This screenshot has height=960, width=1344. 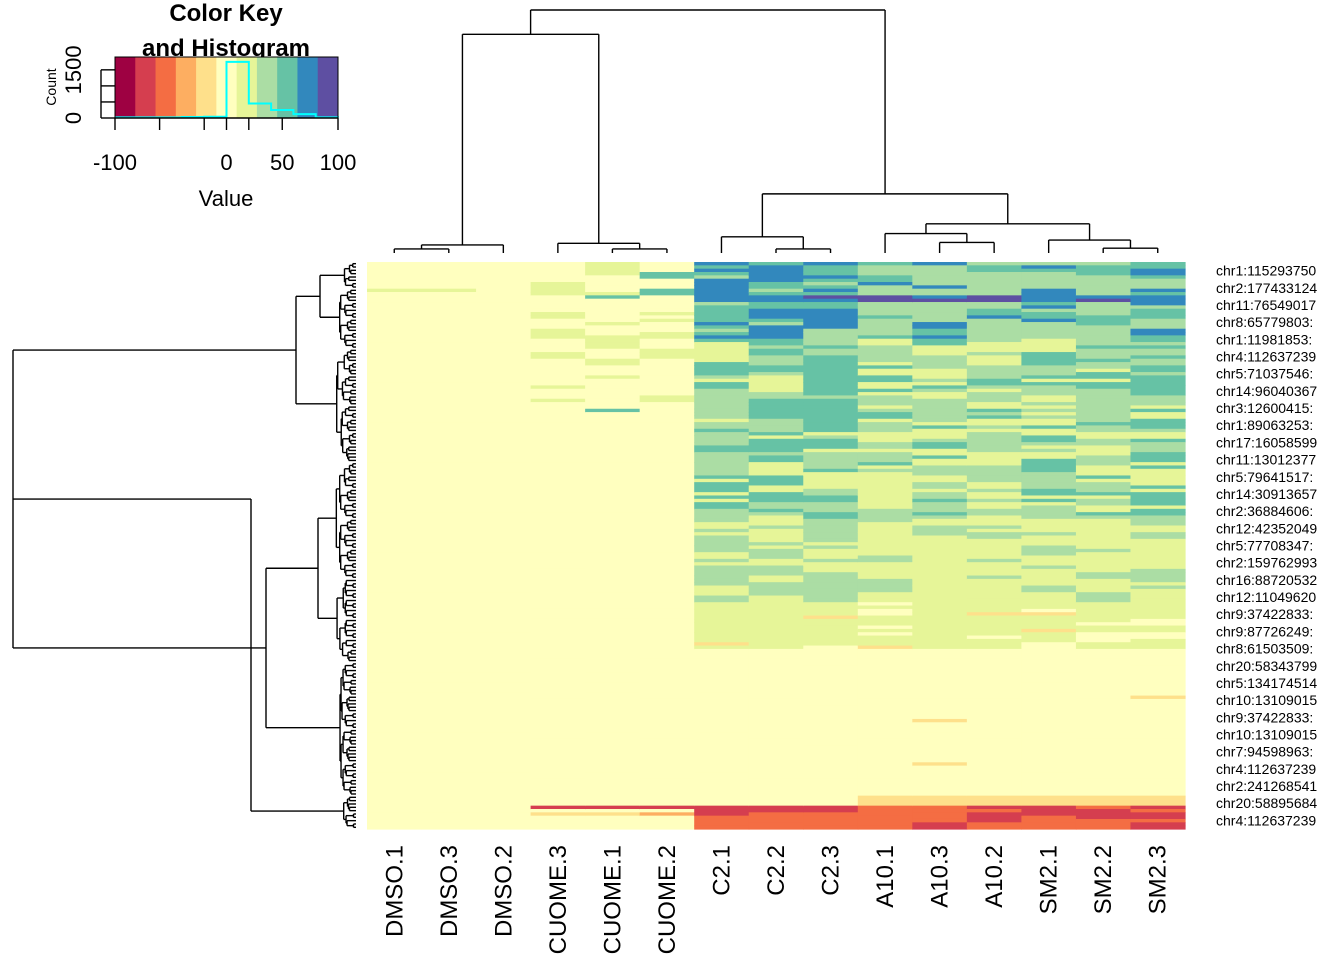 I want to click on column-label: DMSO.2, so click(x=503, y=891).